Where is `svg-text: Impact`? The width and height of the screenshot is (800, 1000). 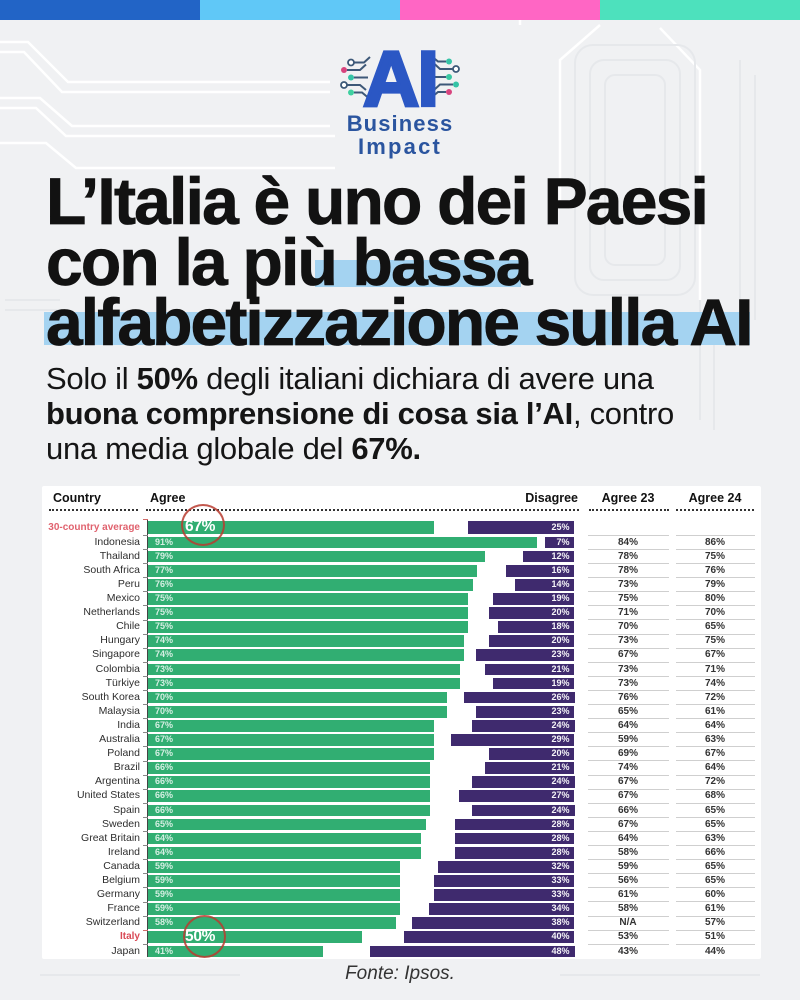 svg-text: Impact is located at coordinates (400, 146).